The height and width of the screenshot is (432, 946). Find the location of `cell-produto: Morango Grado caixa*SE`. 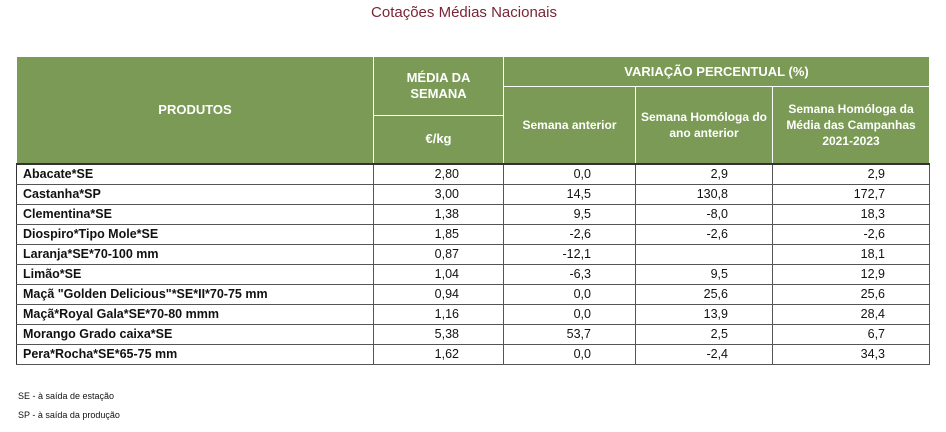

cell-produto: Morango Grado caixa*SE is located at coordinates (195, 334).